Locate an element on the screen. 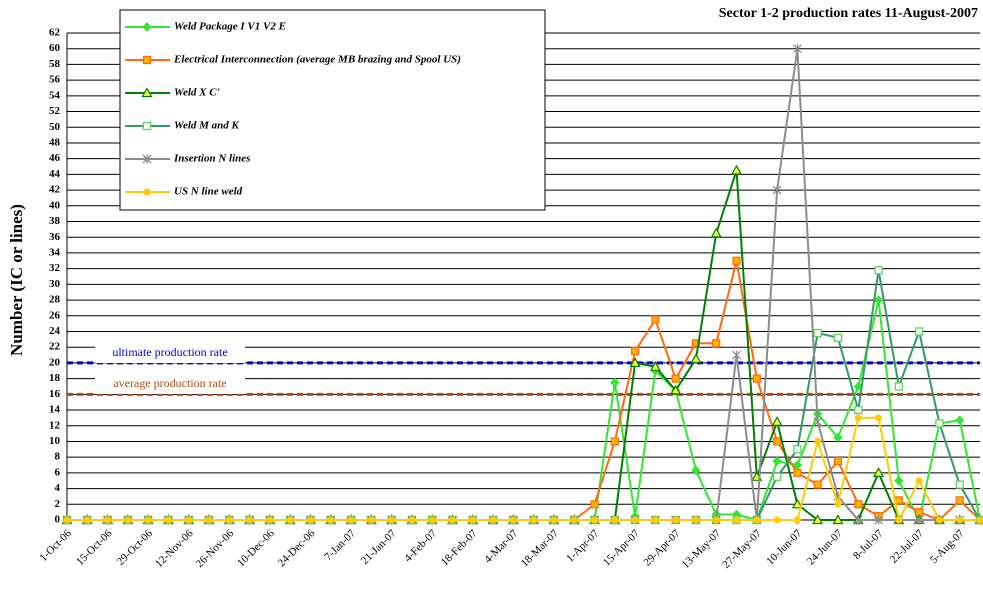 The image size is (983, 593). y-tick-label: 4 is located at coordinates (58, 488).